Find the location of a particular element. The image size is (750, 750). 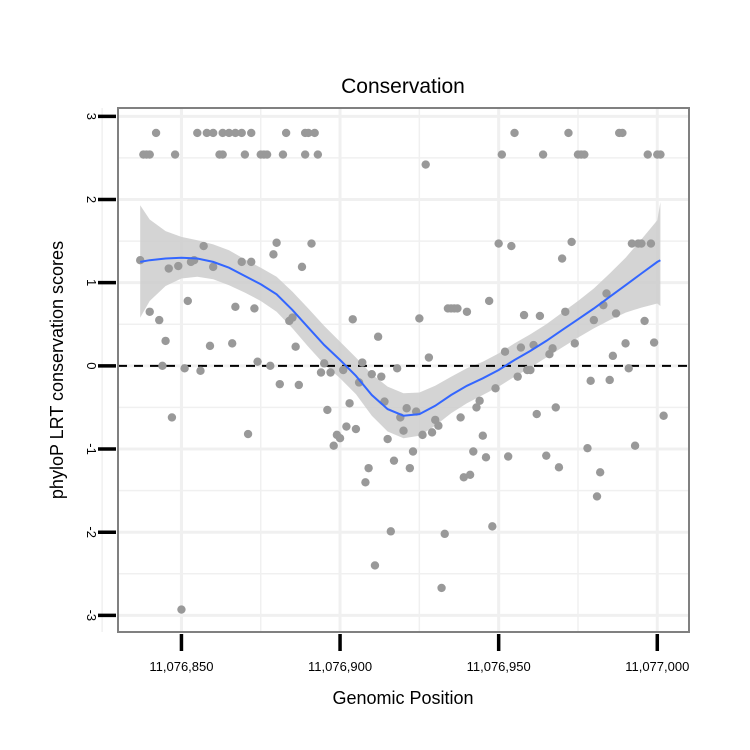

y-tick-label: -1 is located at coordinates (91, 449).